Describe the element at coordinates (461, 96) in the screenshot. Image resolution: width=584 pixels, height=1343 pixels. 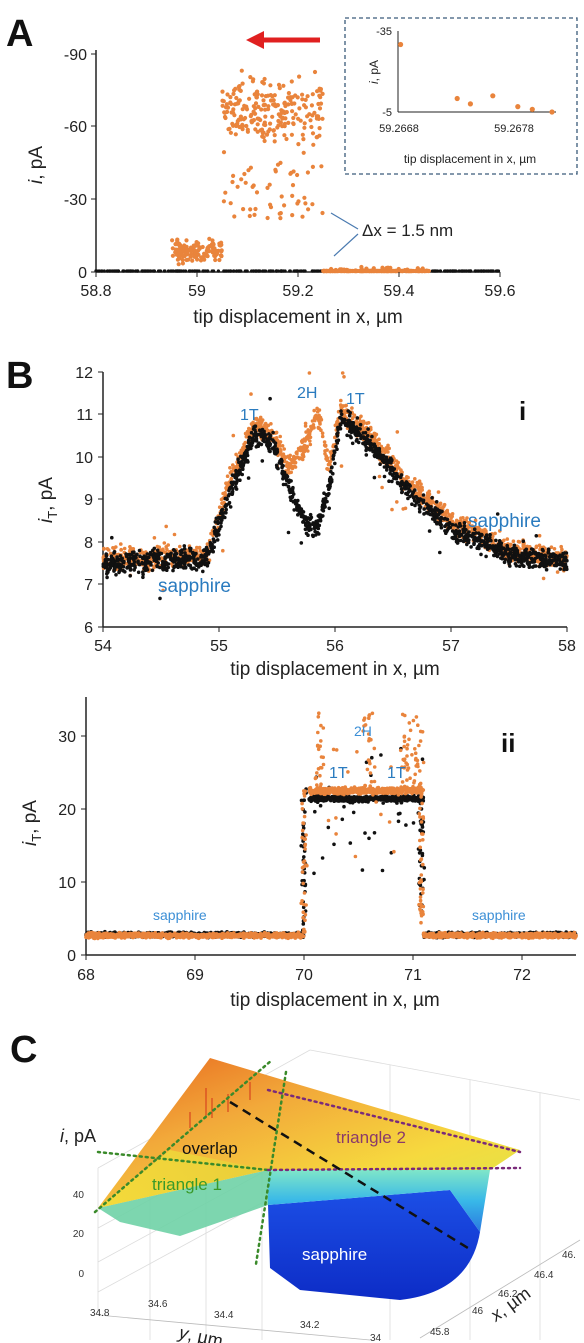
I see `inset-frame` at that location.